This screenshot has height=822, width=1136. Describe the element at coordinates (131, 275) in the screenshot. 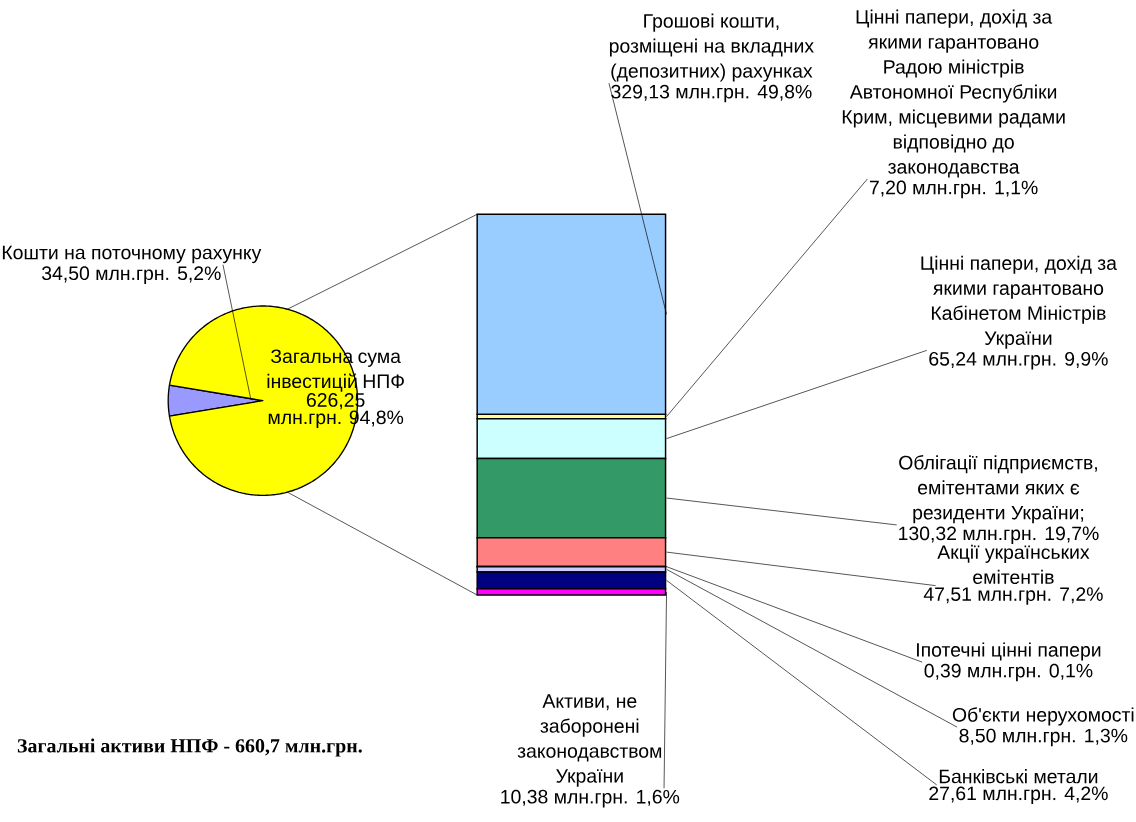

I see `data-label: 34,50 млн.грн. 5,2%` at that location.